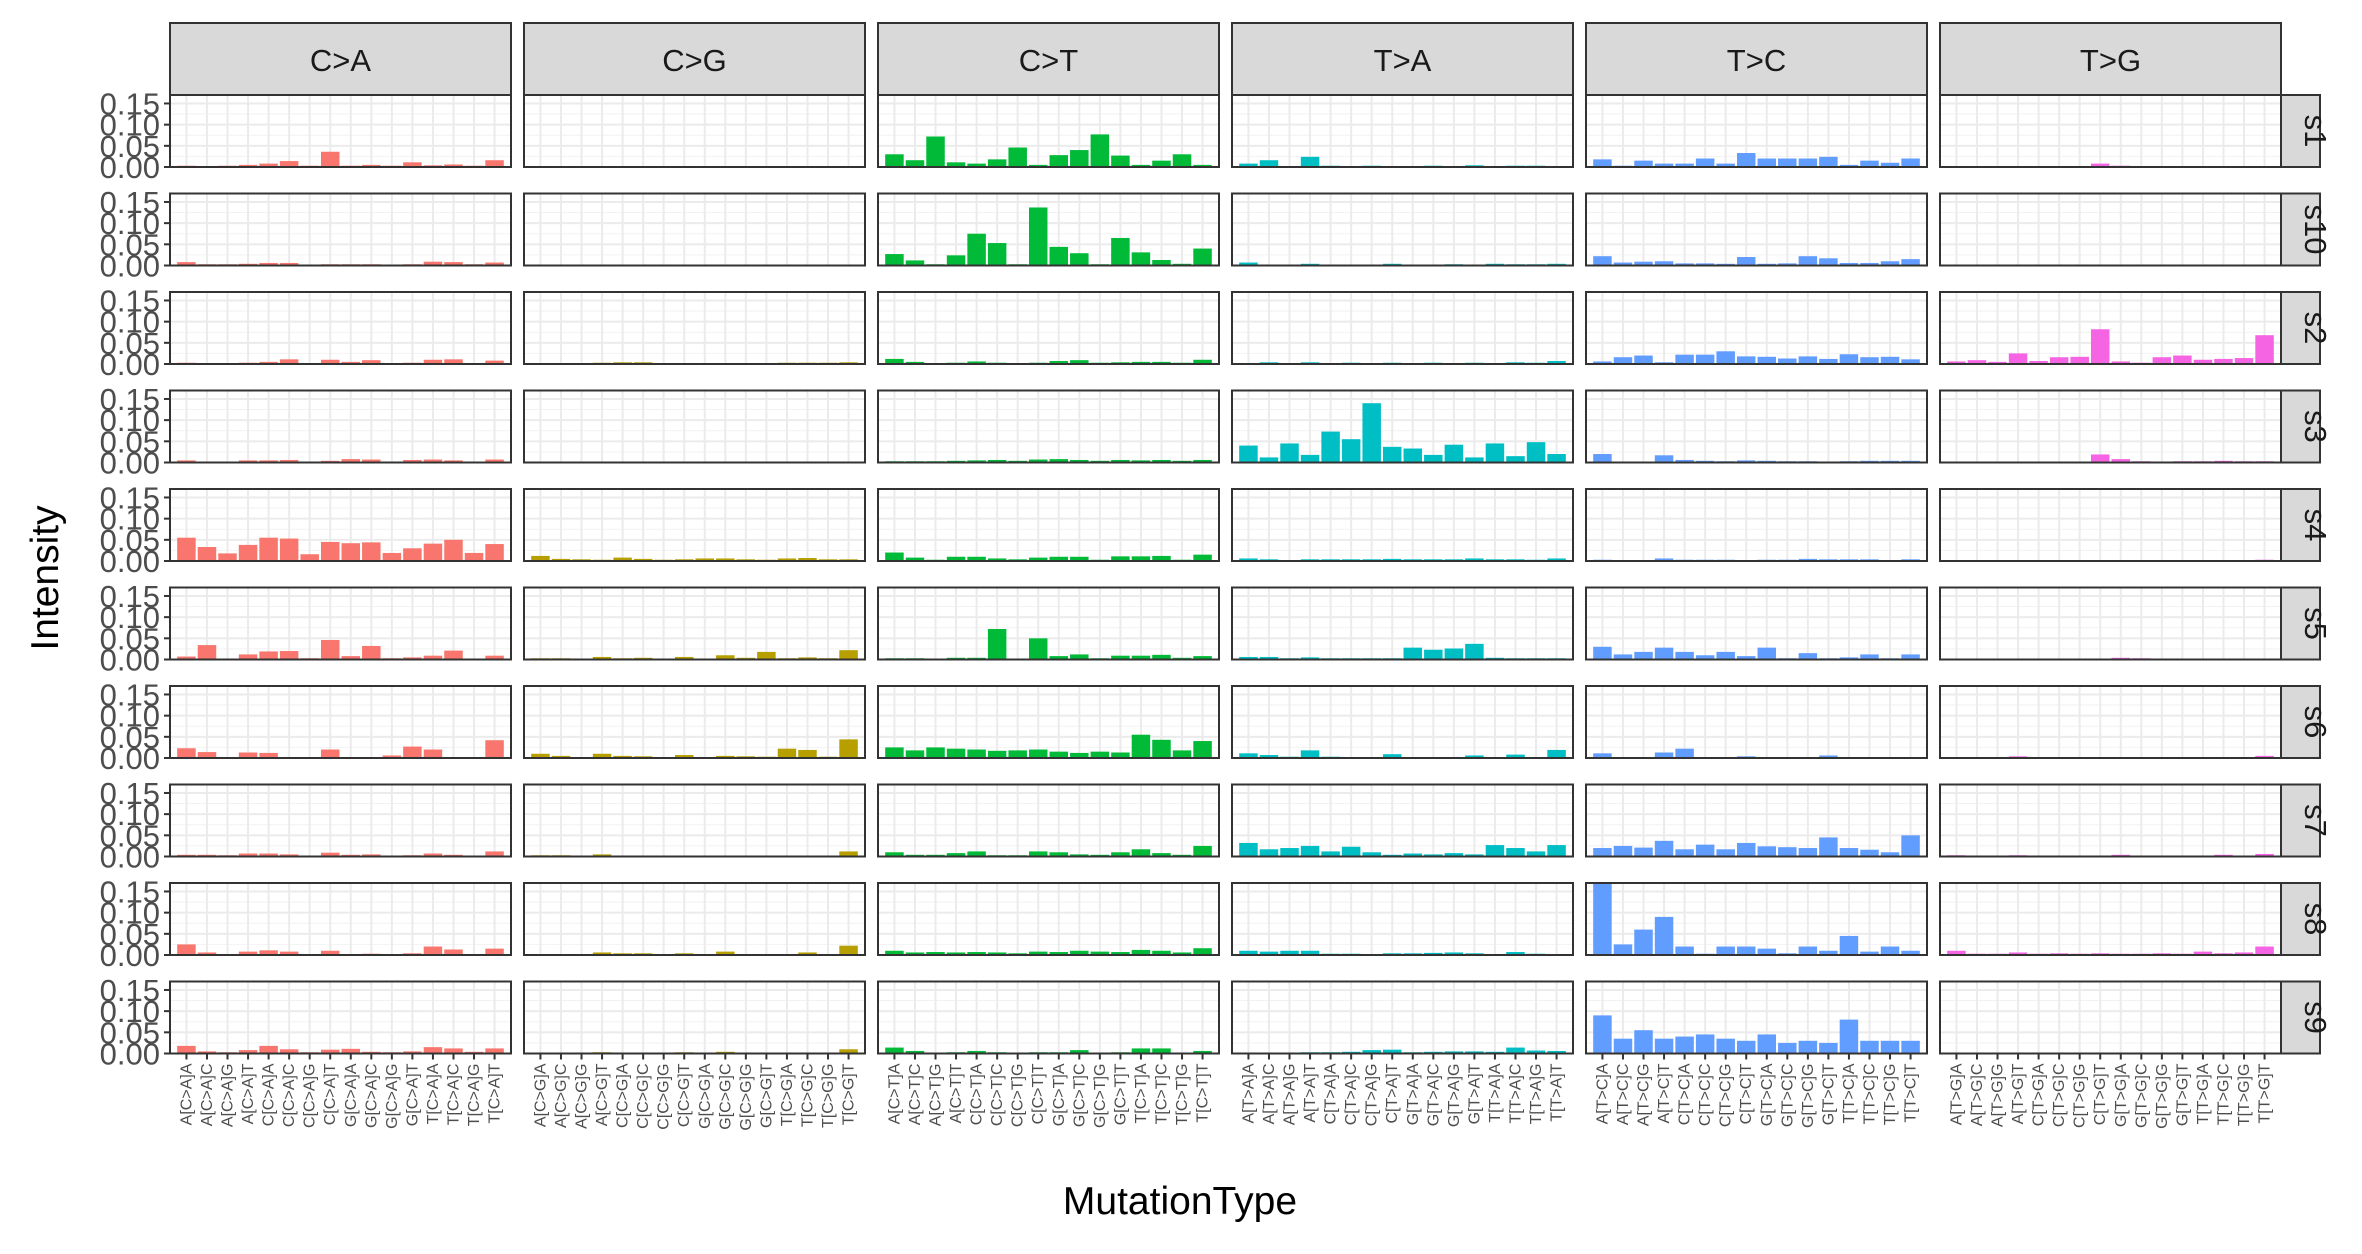 The image size is (2362, 1254). What do you see at coordinates (1787, 1096) in the screenshot?
I see `x-tick-label: G[T>C]C` at bounding box center [1787, 1096].